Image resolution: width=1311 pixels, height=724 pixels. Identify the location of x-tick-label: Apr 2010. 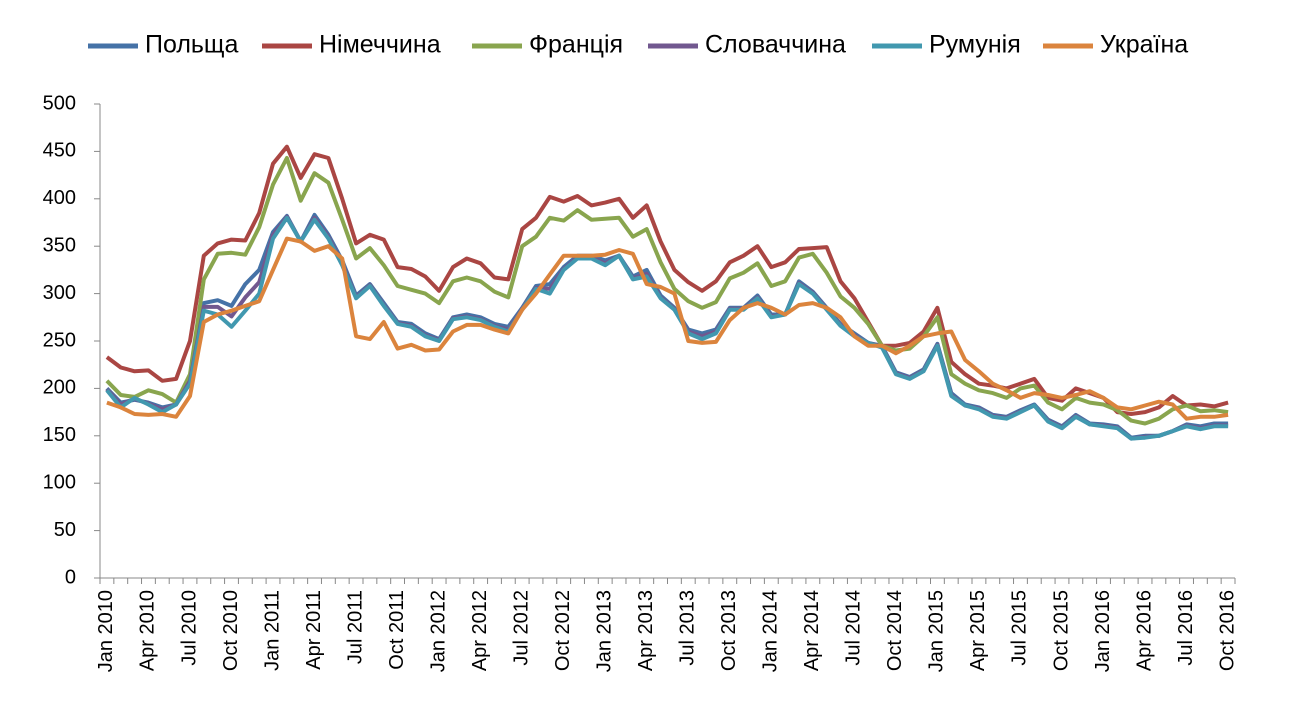
(148, 630).